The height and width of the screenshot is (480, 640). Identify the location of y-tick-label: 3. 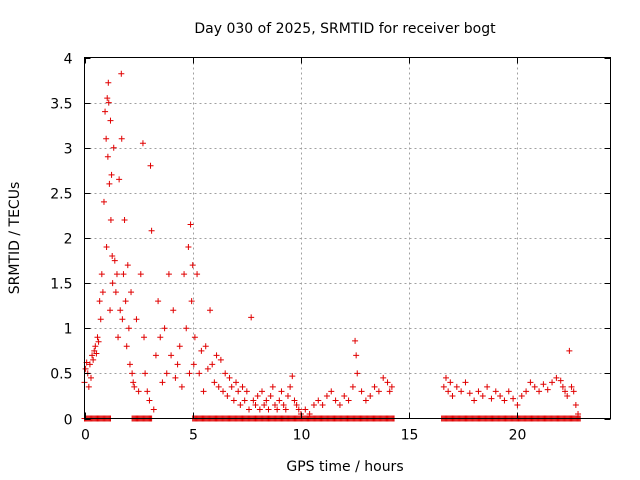
(68, 150).